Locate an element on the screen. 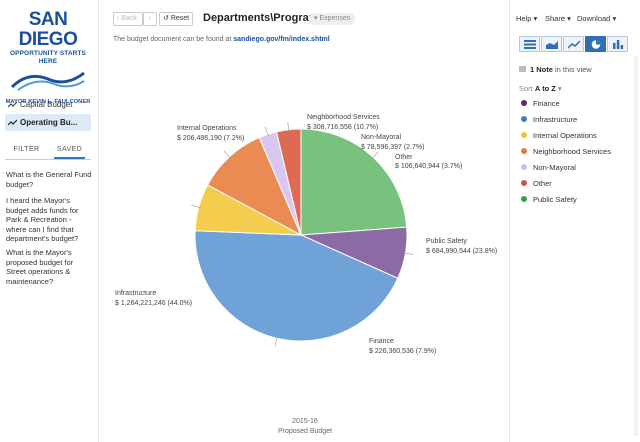  doc-text: The budget document can be found at is located at coordinates (172, 39).